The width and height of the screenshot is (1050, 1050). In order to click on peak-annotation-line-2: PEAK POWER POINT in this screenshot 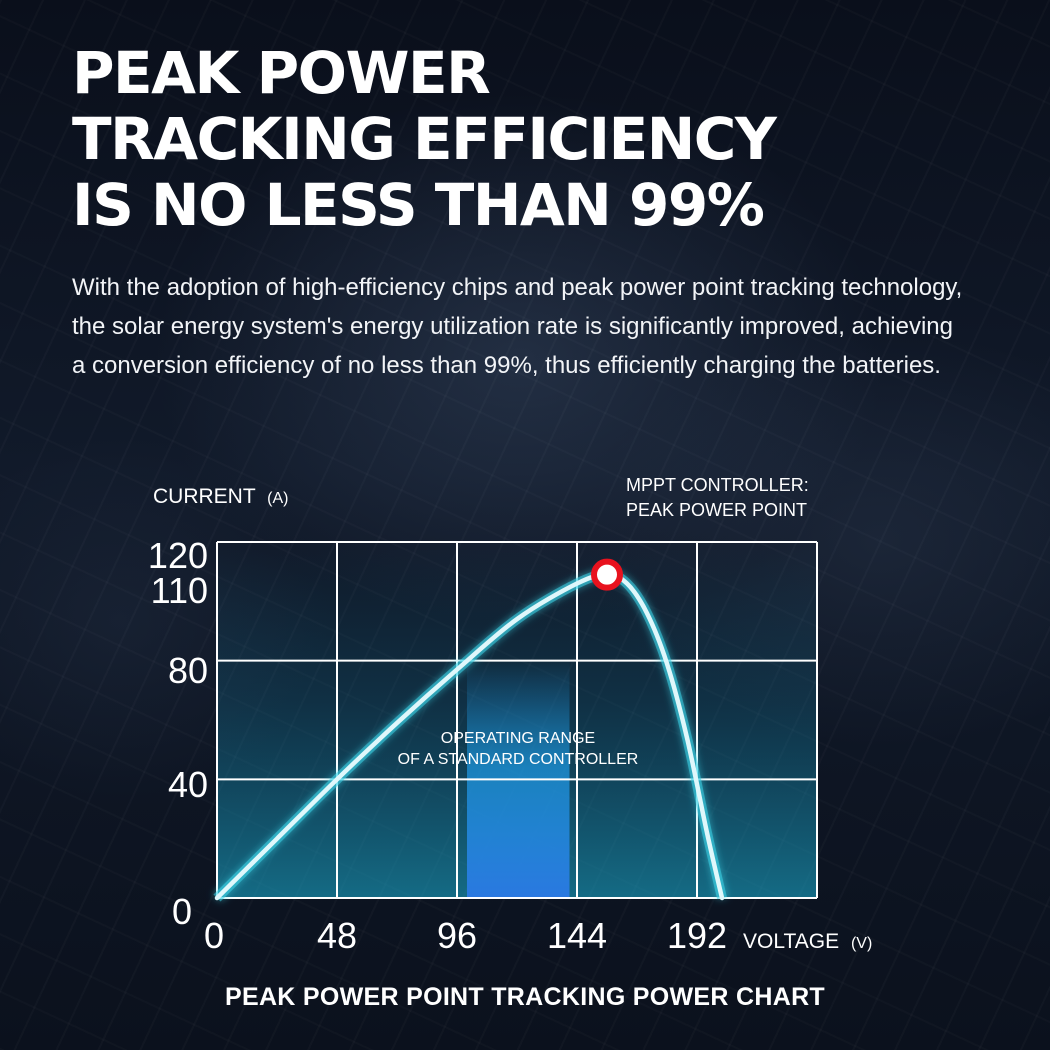, I will do `click(716, 510)`.